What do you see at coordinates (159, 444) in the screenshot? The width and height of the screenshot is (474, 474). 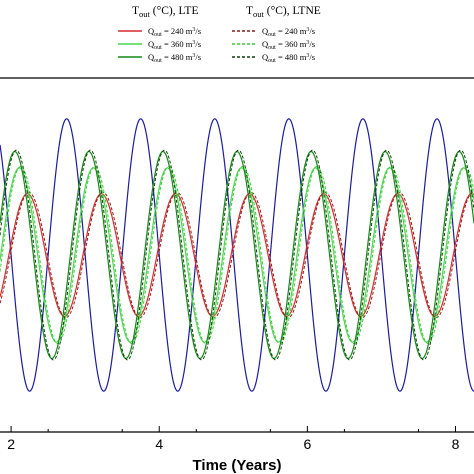 I see `x-tick-label: 4` at bounding box center [159, 444].